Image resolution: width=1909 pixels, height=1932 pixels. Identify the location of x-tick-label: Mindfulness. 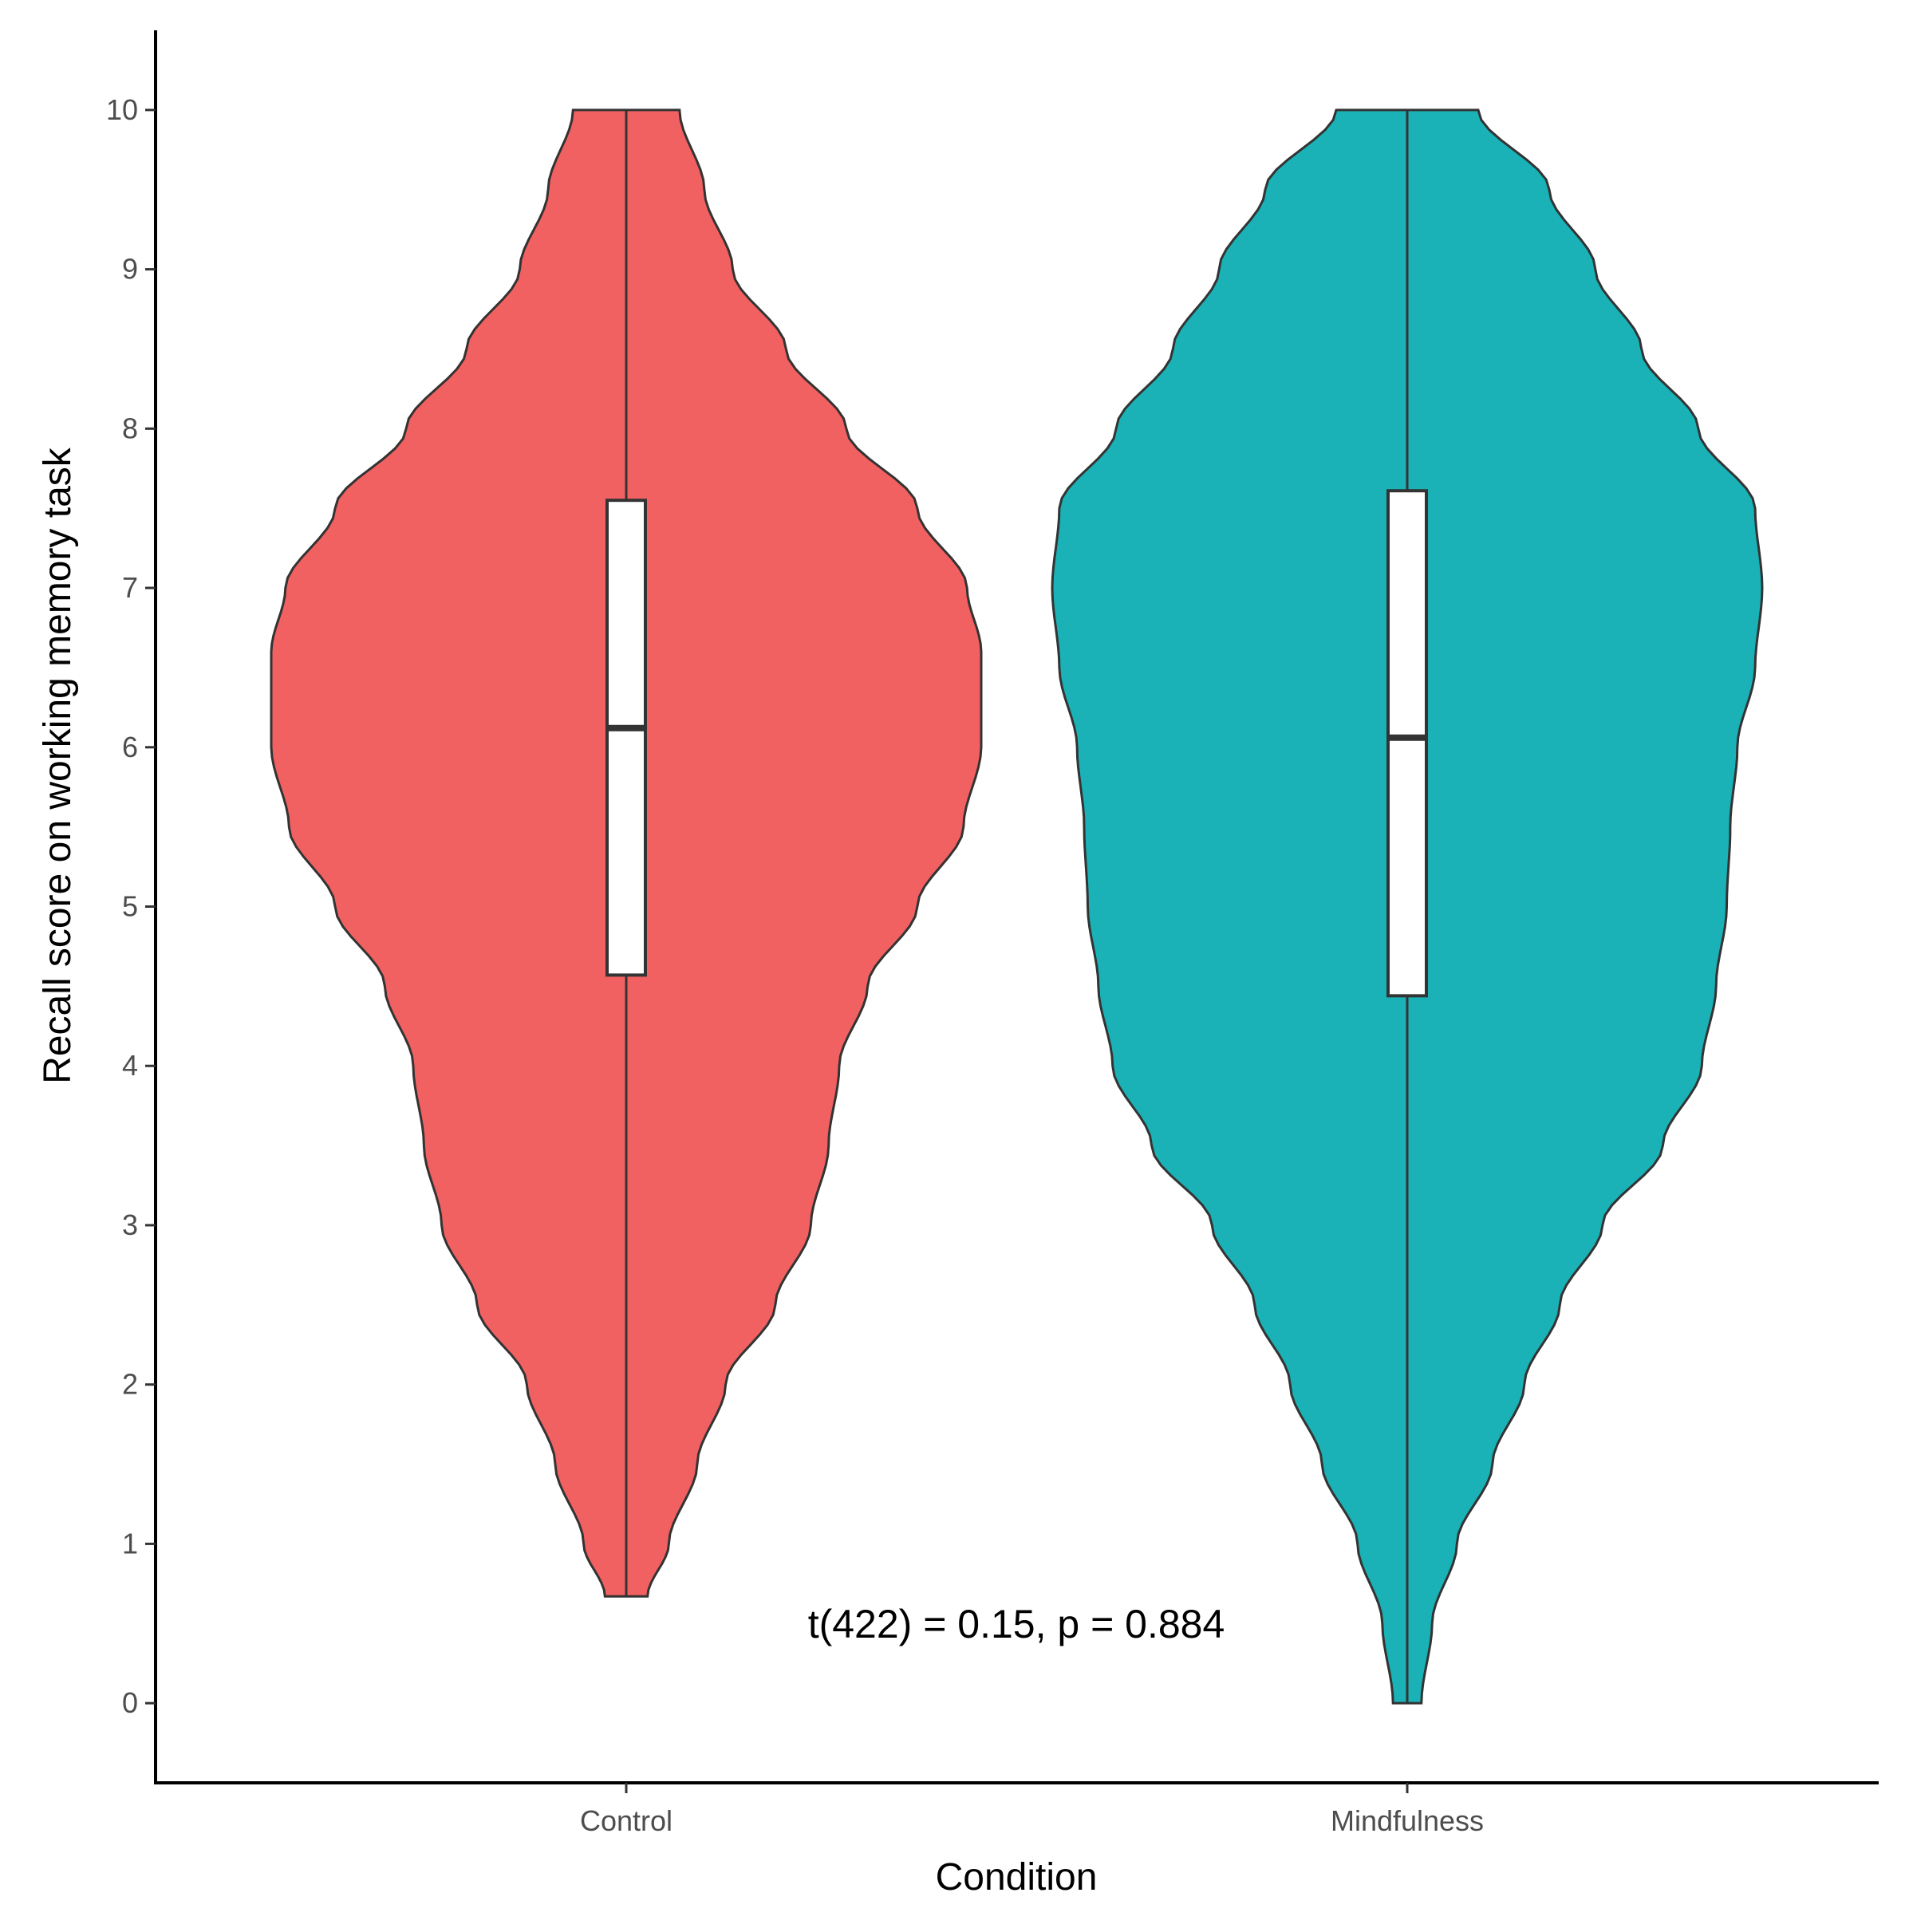
(1408, 1820).